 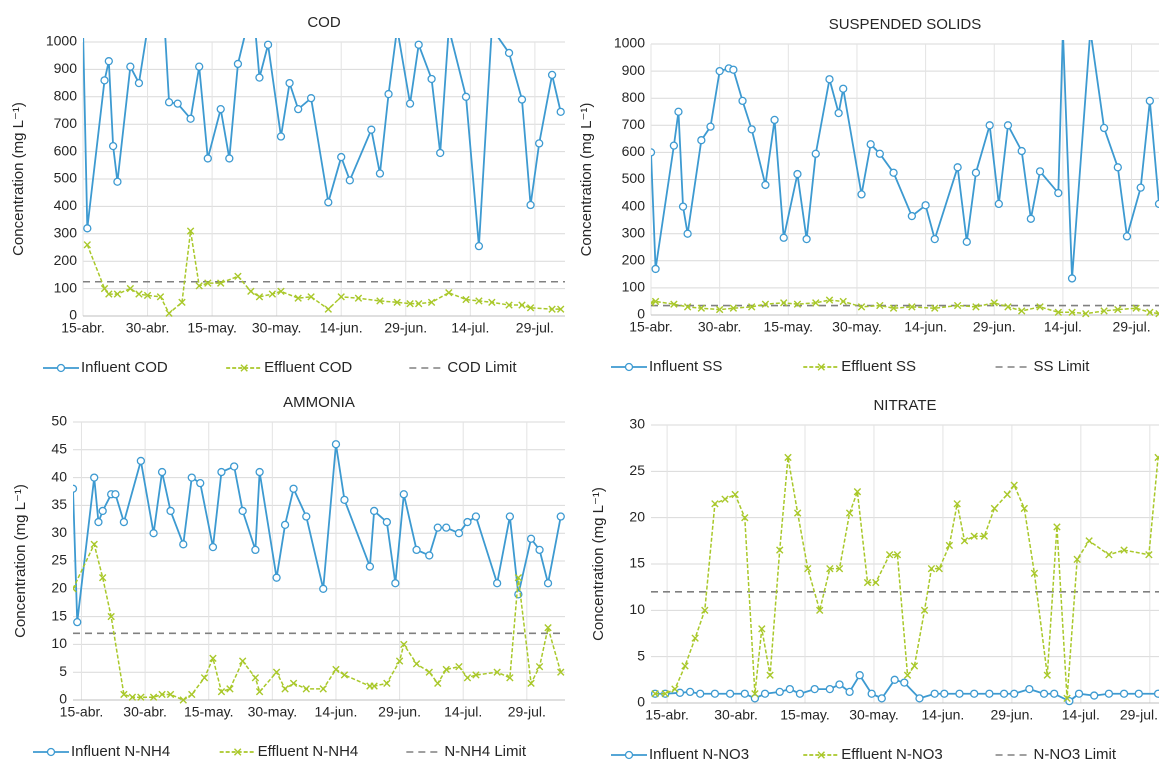 I want to click on legend-label: Effluent N-NH4, so click(x=308, y=751).